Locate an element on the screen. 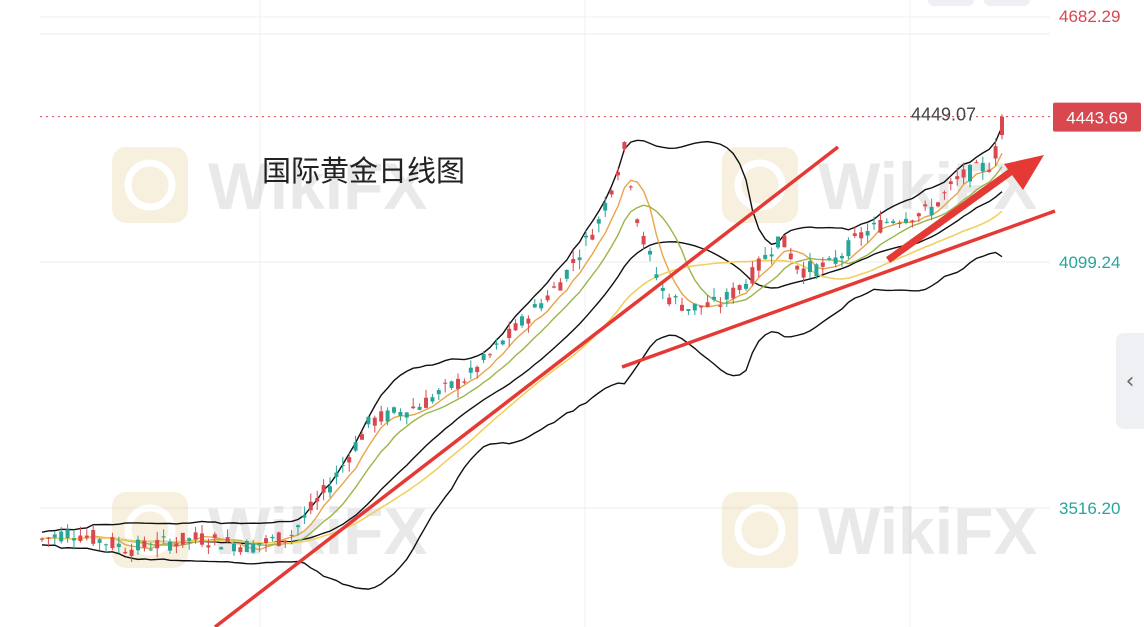 Image resolution: width=1144 pixels, height=627 pixels. watermark-logo: WikiFX is located at coordinates (879, 530).